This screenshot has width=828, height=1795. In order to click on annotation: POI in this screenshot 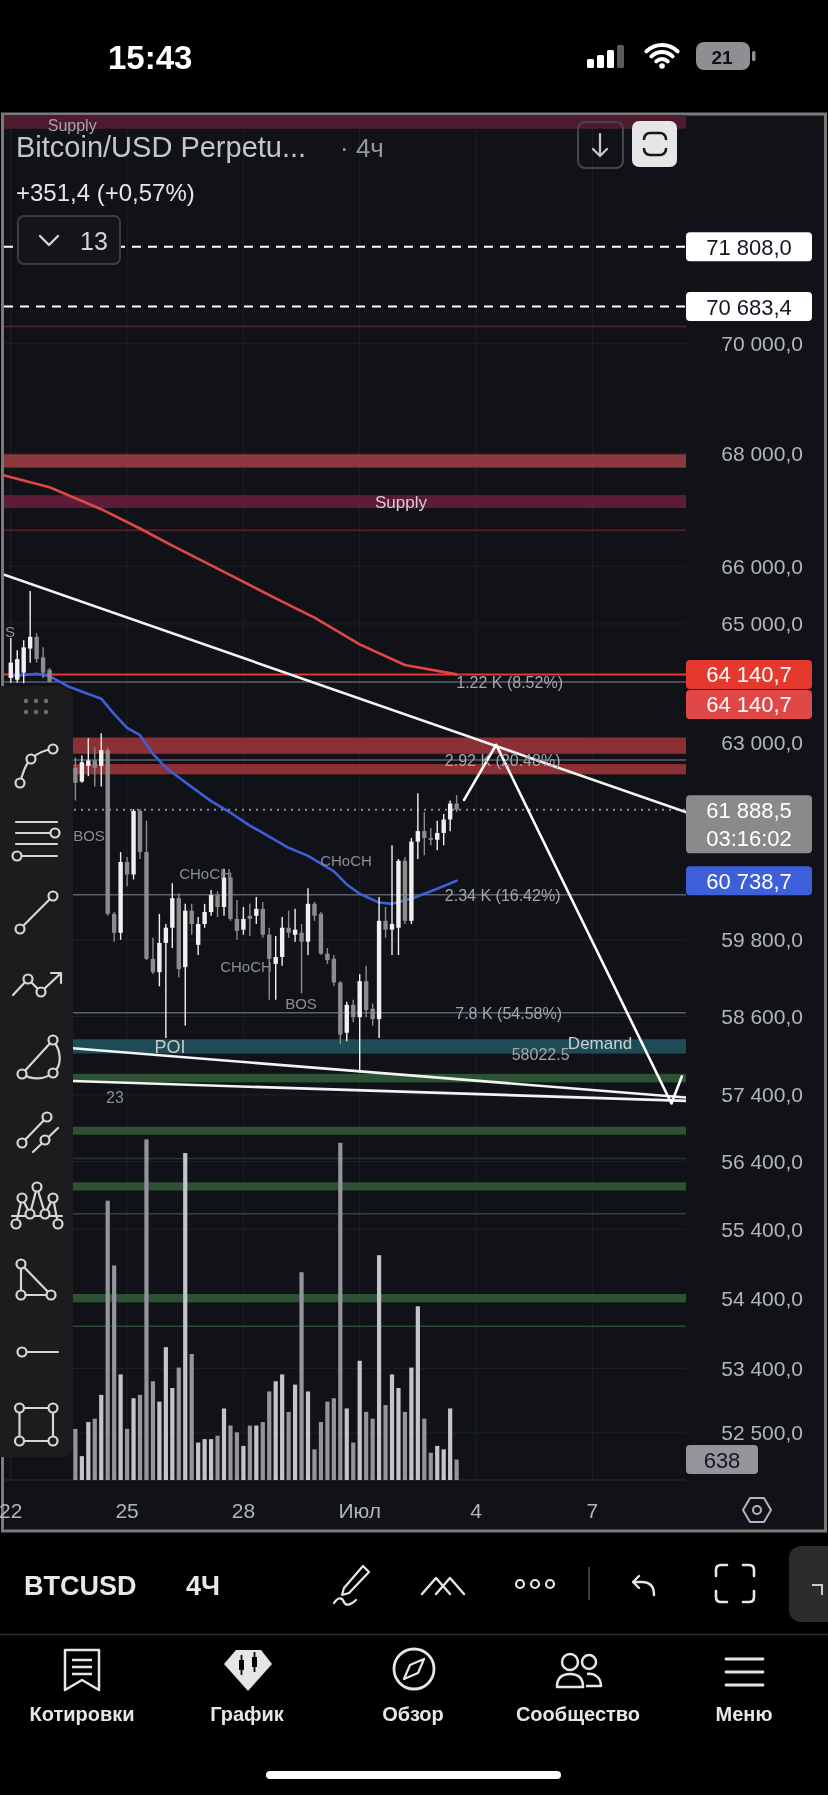, I will do `click(170, 1047)`.